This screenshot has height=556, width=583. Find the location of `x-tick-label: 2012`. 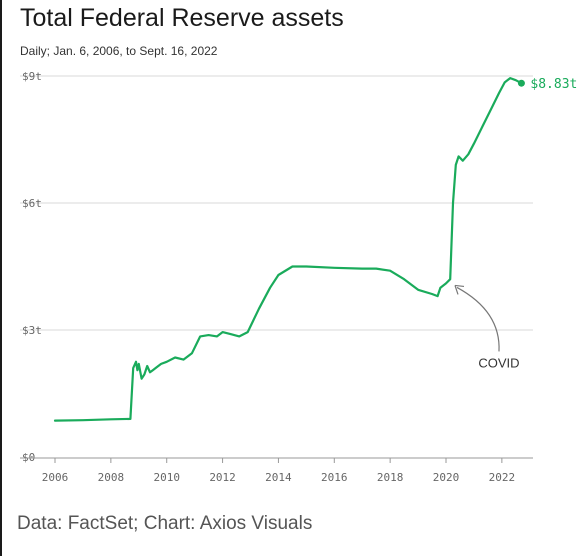

x-tick-label: 2012 is located at coordinates (222, 477).